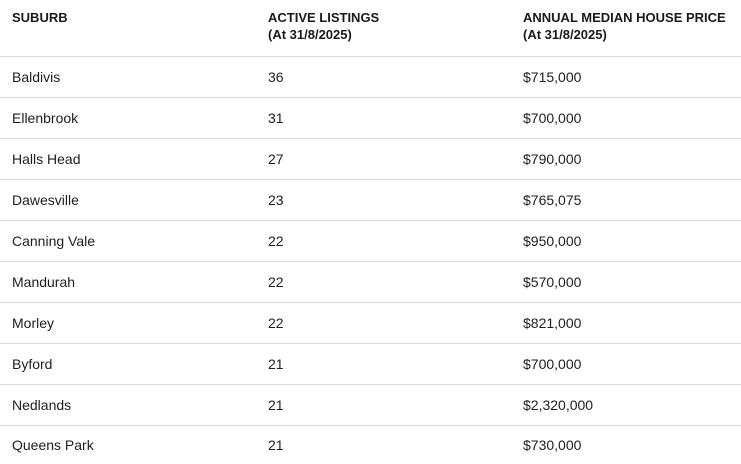 Image resolution: width=741 pixels, height=464 pixels. I want to click on suburb-cell: Nedlands, so click(128, 405).